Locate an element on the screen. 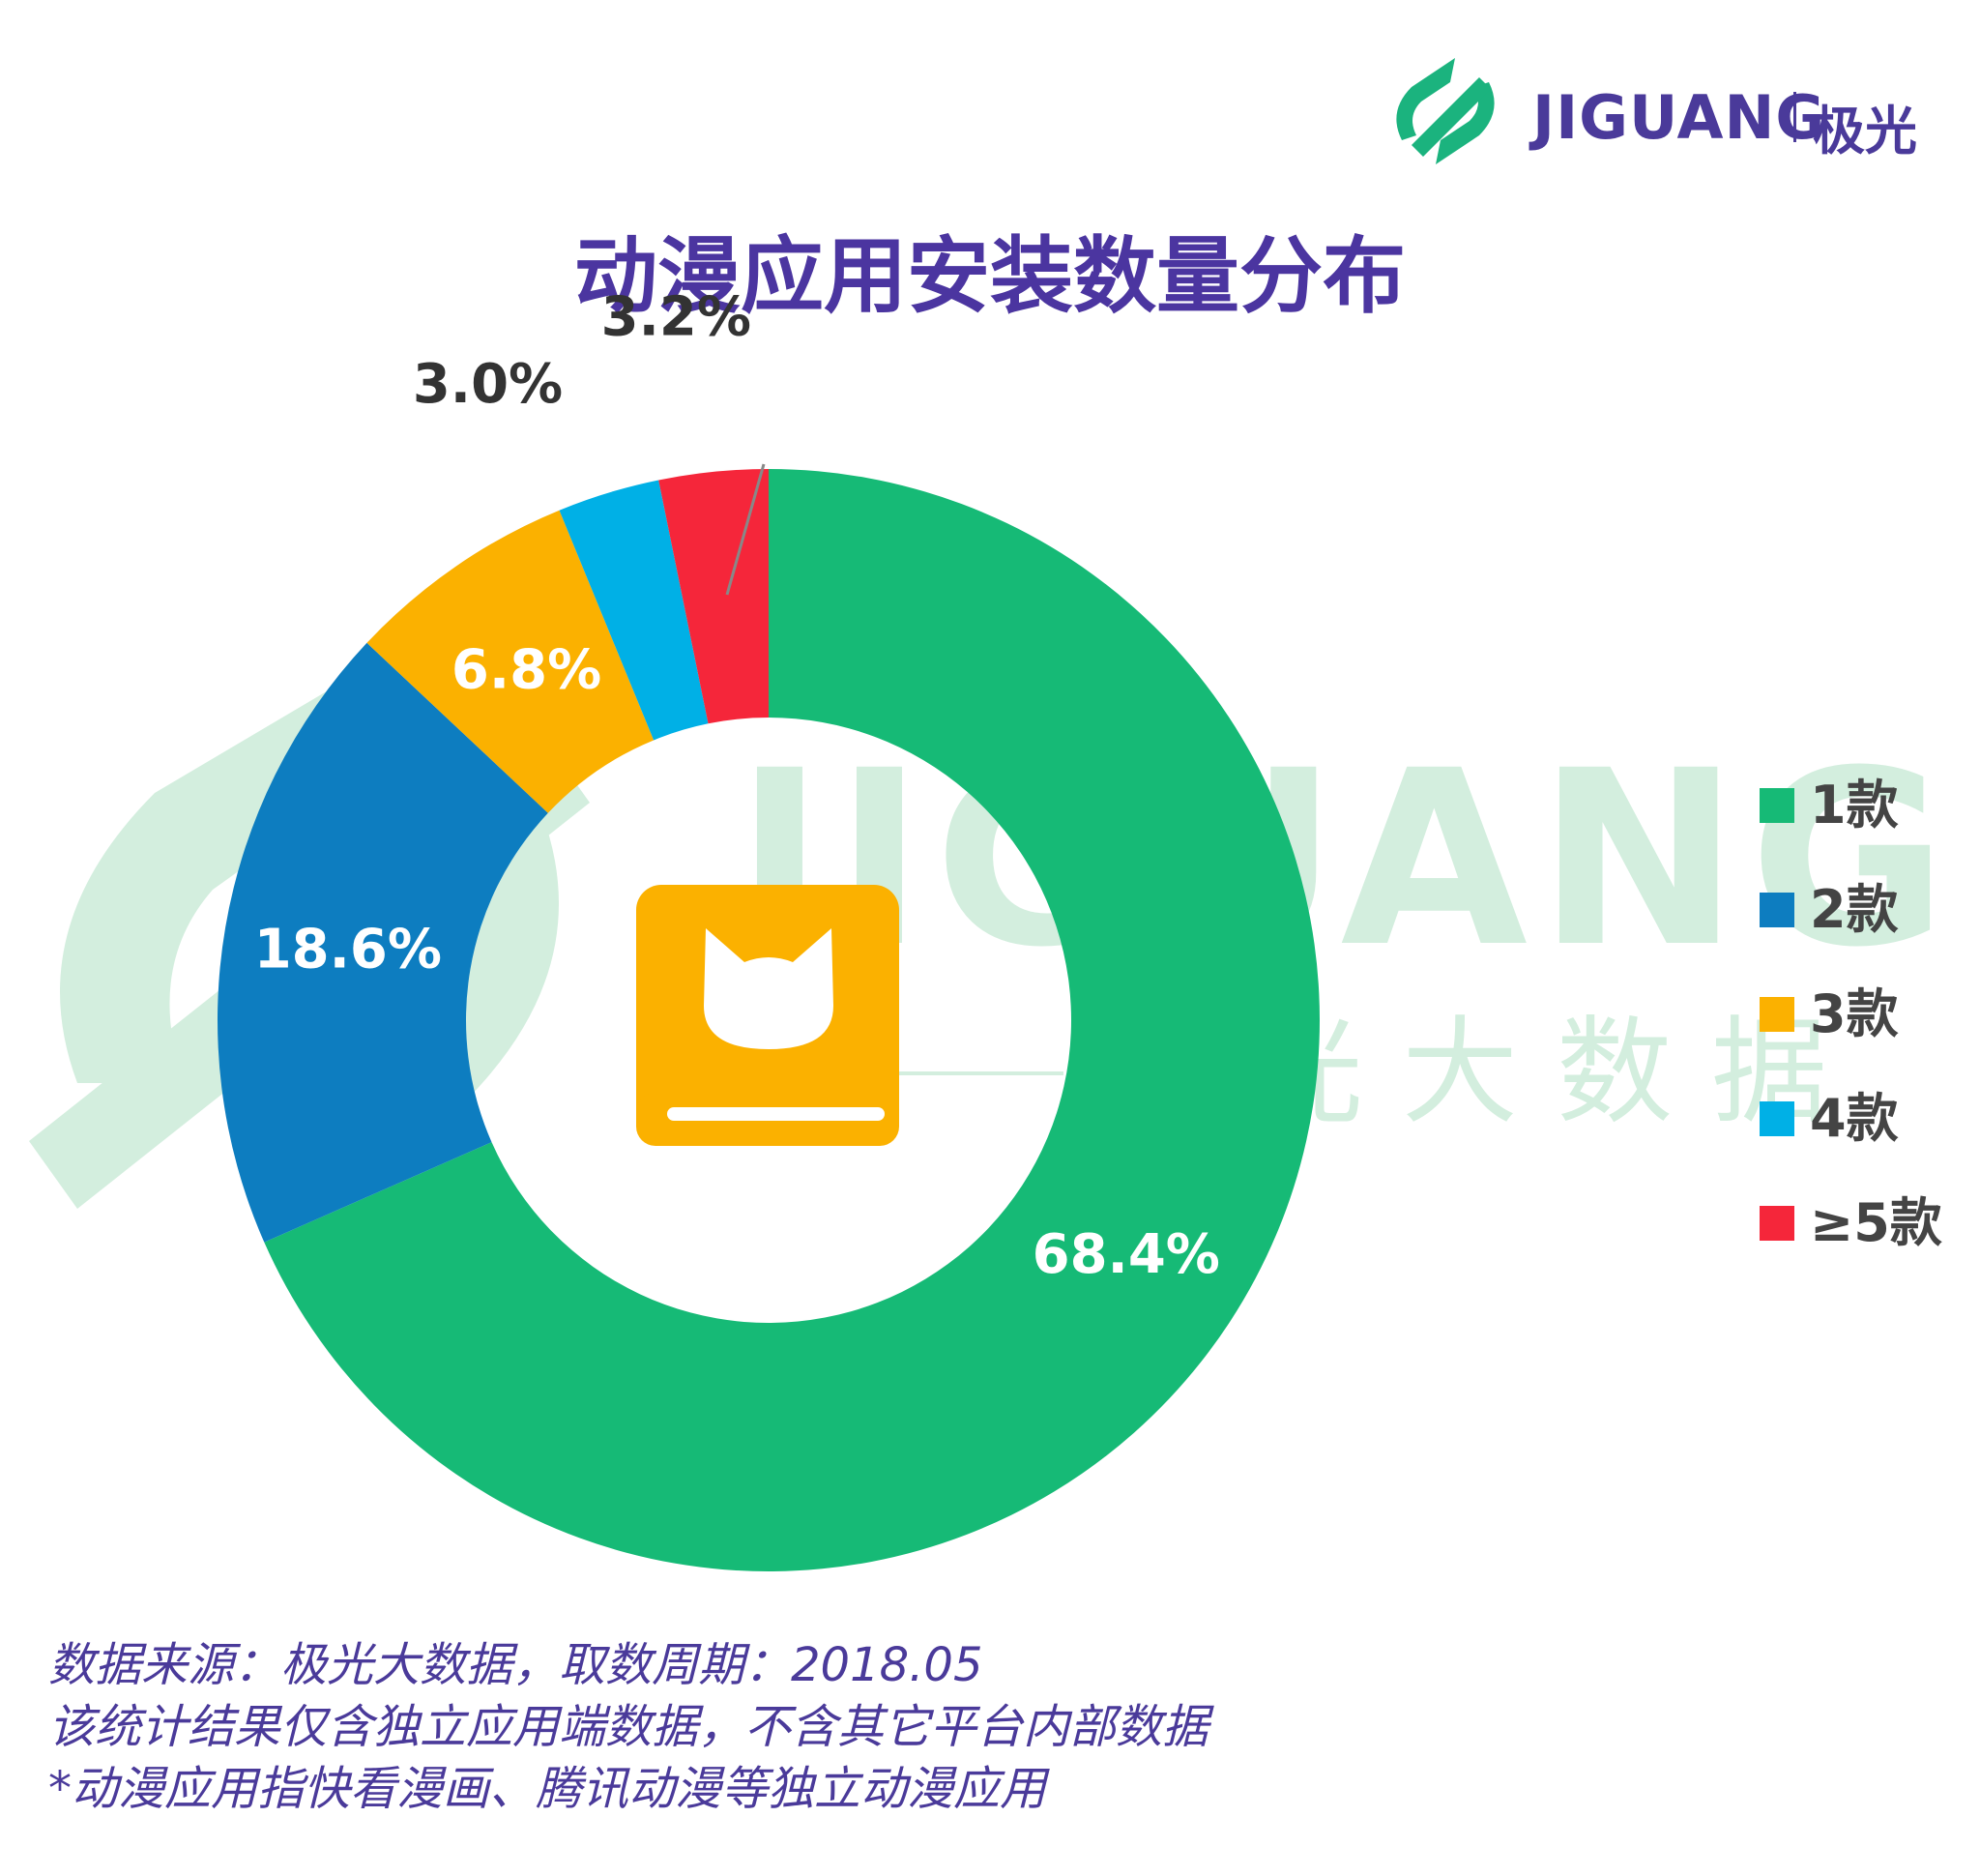 The image size is (1980, 1876). legend-label-5plus: ≥5款 is located at coordinates (1876, 1222).